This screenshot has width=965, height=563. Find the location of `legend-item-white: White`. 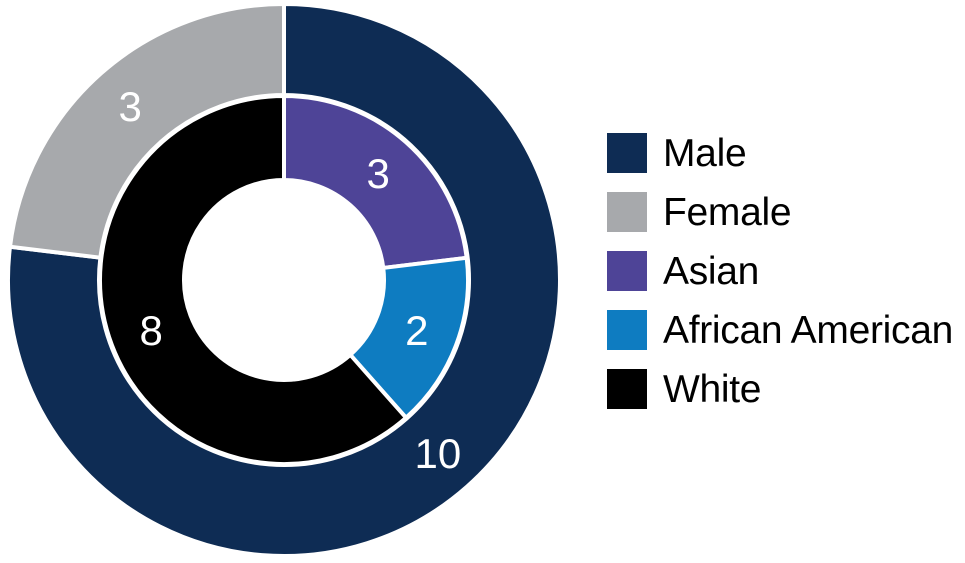

legend-item-white: White is located at coordinates (780, 389).